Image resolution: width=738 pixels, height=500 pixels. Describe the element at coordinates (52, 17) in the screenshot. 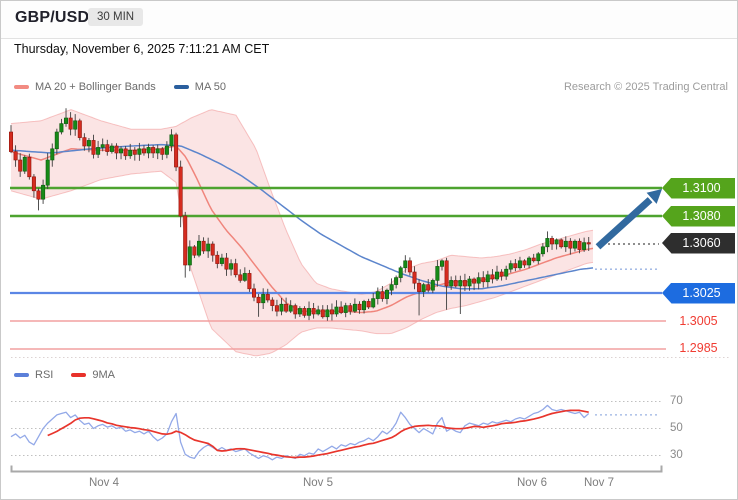

I see `instrument-title: GBP/USD` at that location.